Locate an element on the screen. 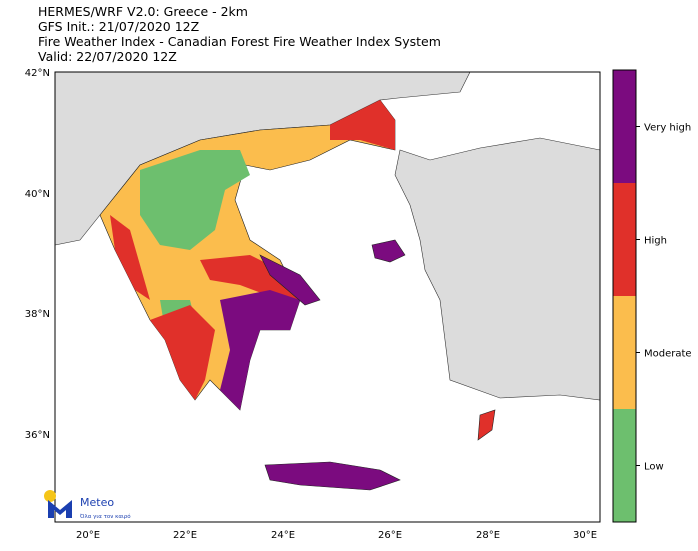  colorbar-label: High is located at coordinates (655, 241).